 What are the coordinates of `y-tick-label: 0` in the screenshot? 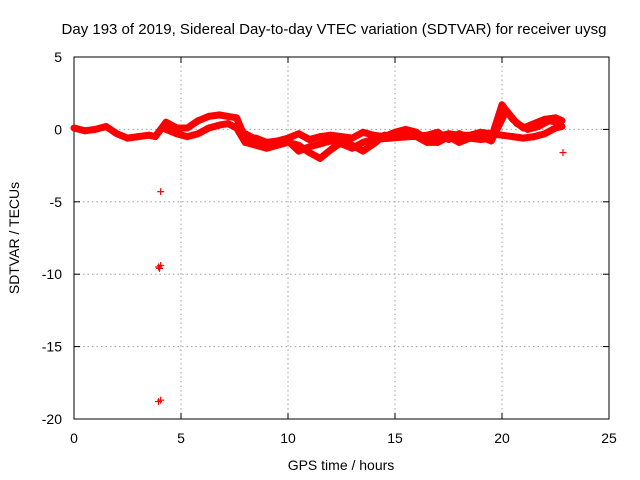 It's located at (58, 129).